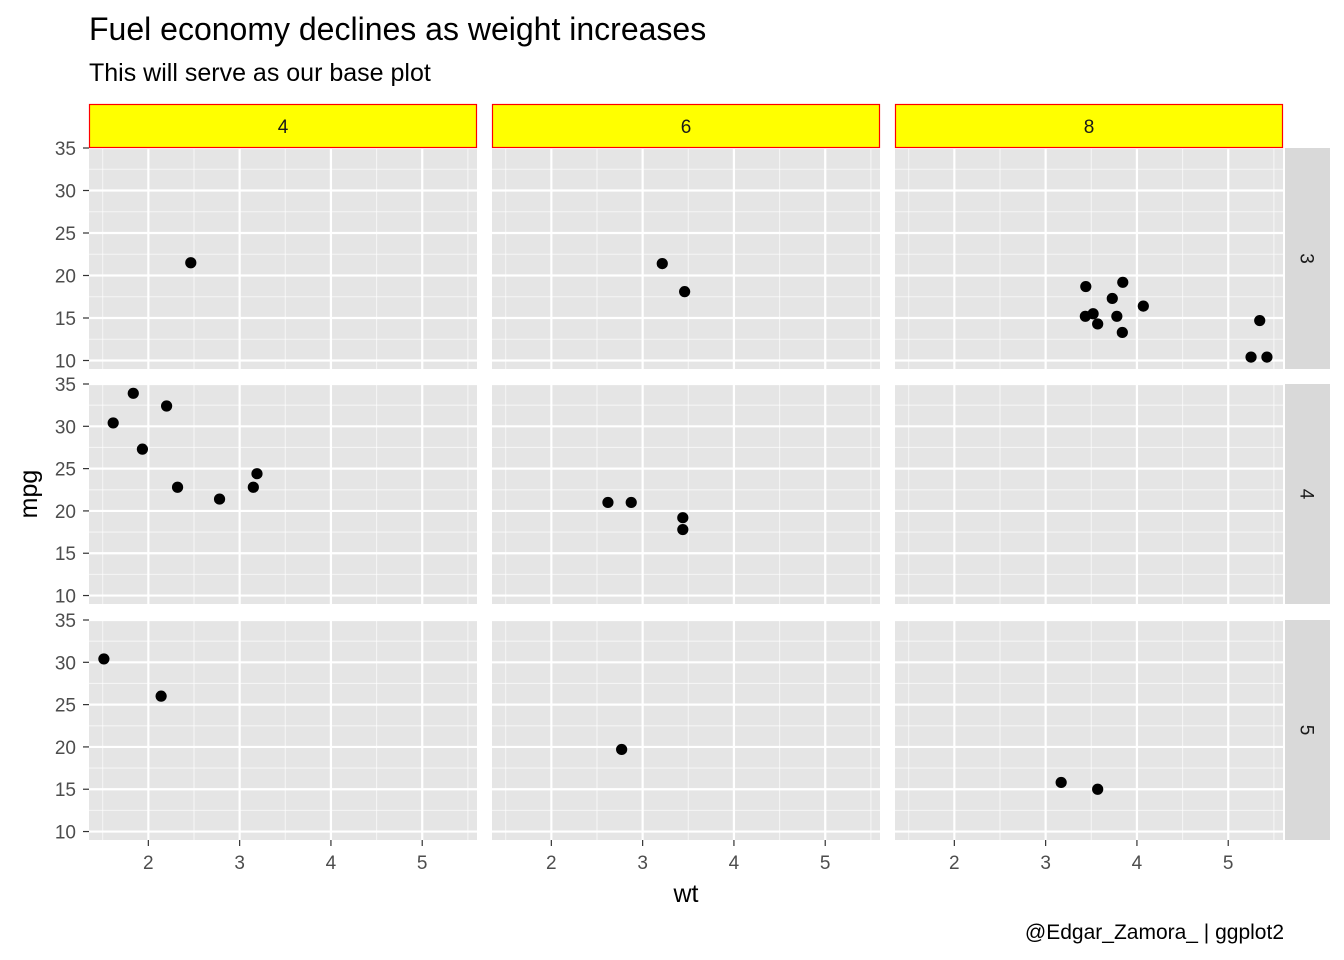 The height and width of the screenshot is (960, 1344). Describe the element at coordinates (686, 894) in the screenshot. I see `x-axis-title: wt` at that location.